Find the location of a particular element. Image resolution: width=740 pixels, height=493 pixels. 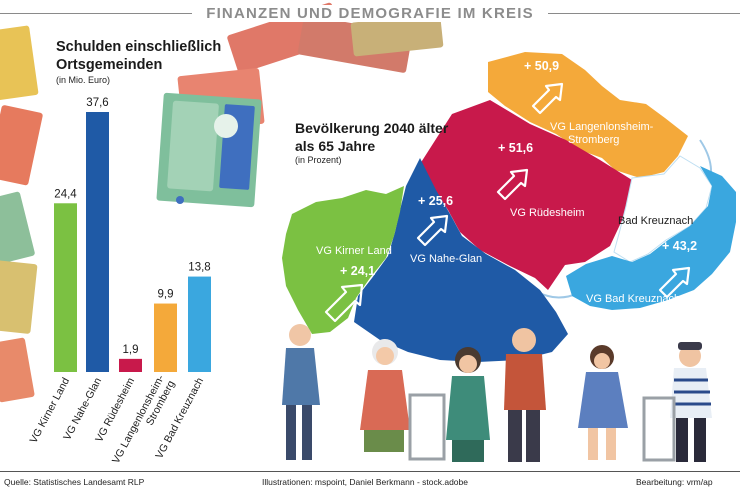

region-vg-bad-kreuznach is located at coordinates (651, 238).